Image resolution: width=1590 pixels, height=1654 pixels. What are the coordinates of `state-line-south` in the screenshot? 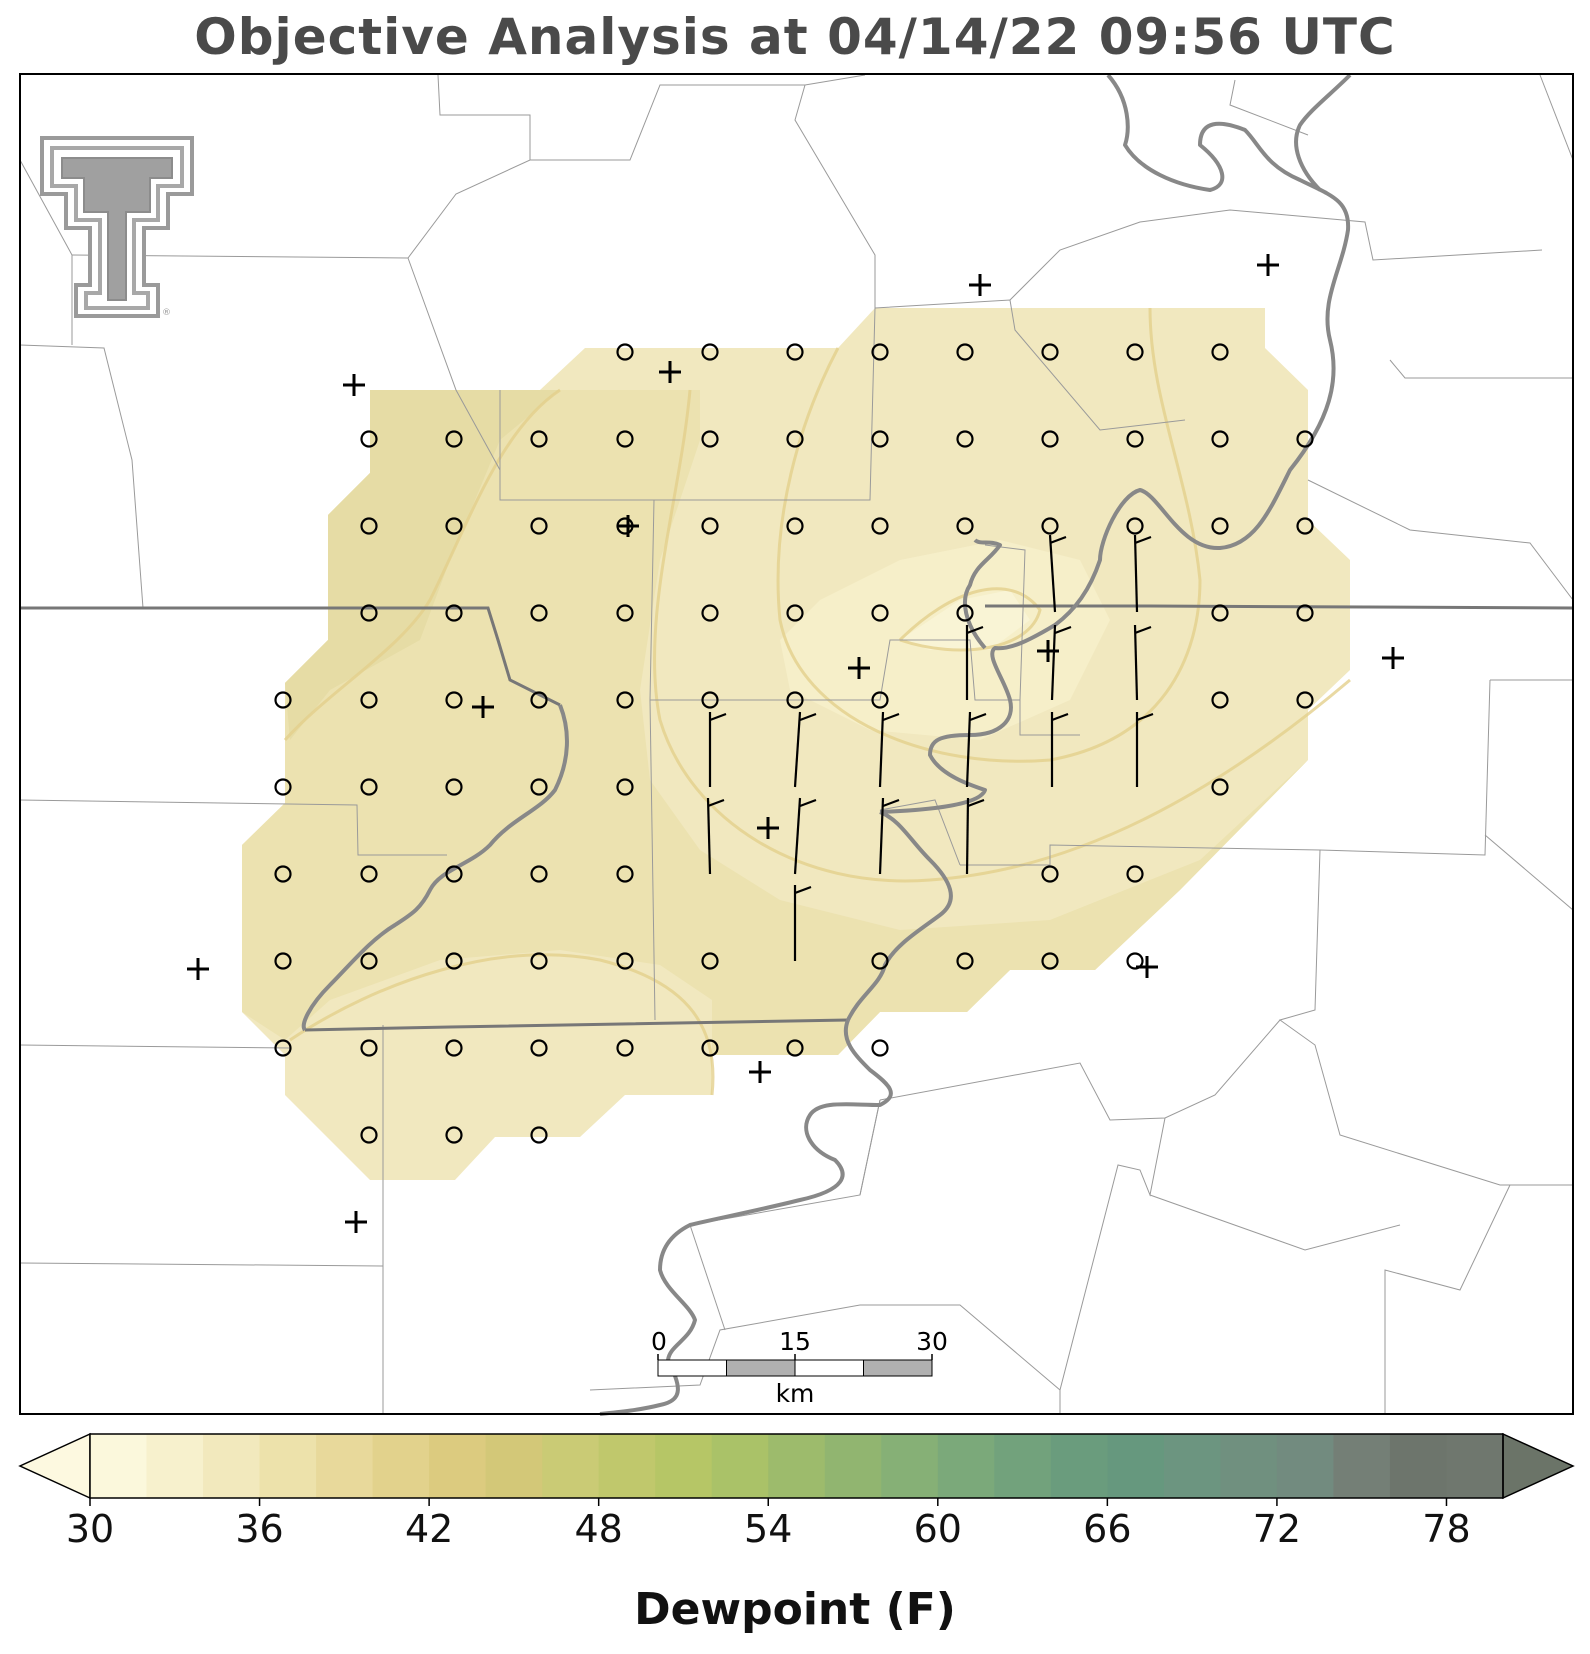 It's located at (576, 1025).